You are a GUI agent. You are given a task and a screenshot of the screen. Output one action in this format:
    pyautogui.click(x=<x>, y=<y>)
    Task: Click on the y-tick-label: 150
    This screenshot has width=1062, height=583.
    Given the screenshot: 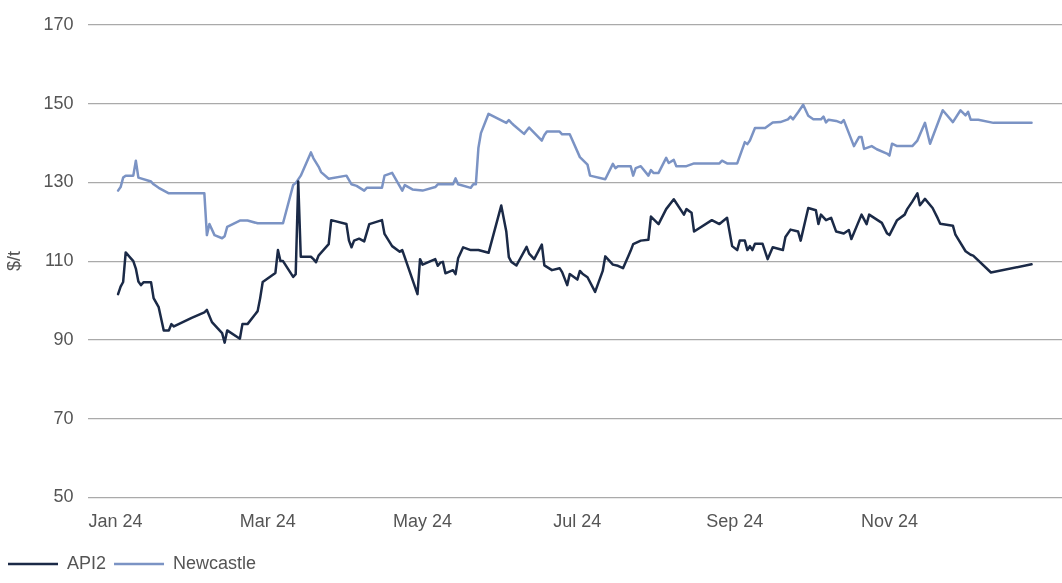 What is the action you would take?
    pyautogui.click(x=58, y=102)
    